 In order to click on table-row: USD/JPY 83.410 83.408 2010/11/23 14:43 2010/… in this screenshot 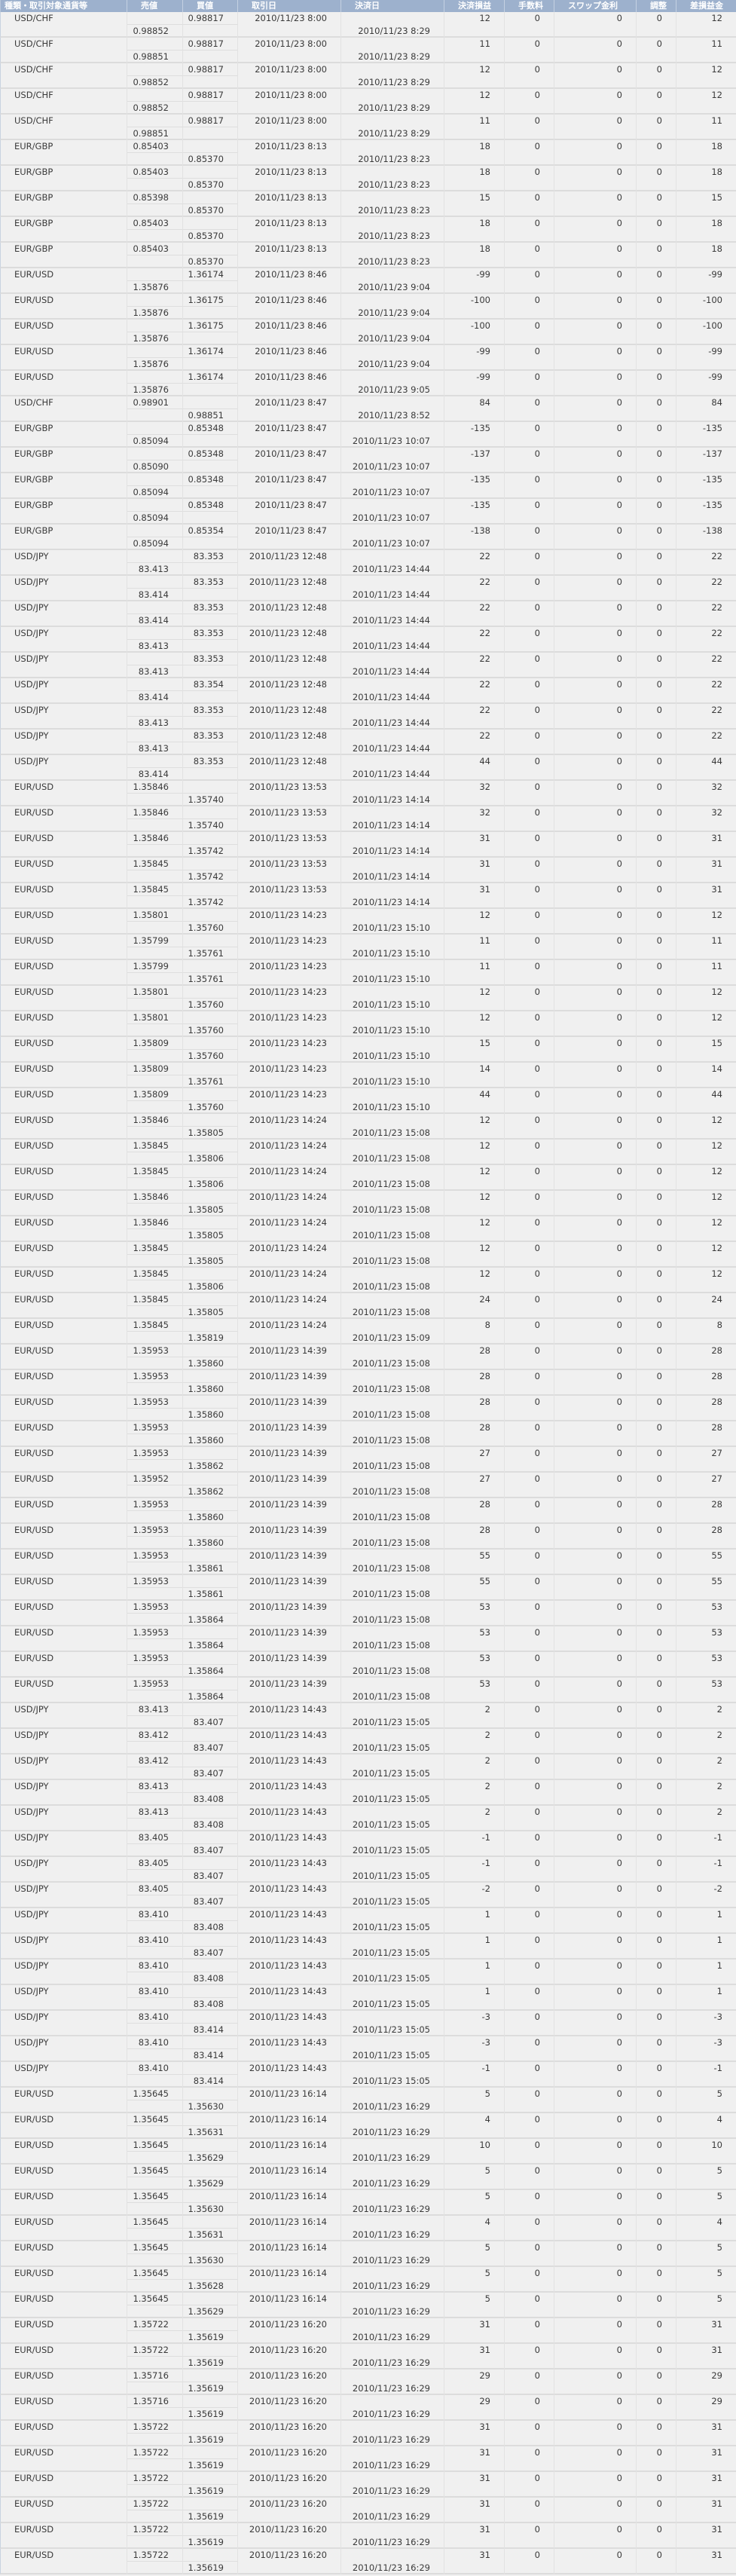, I will do `click(368, 1921)`.